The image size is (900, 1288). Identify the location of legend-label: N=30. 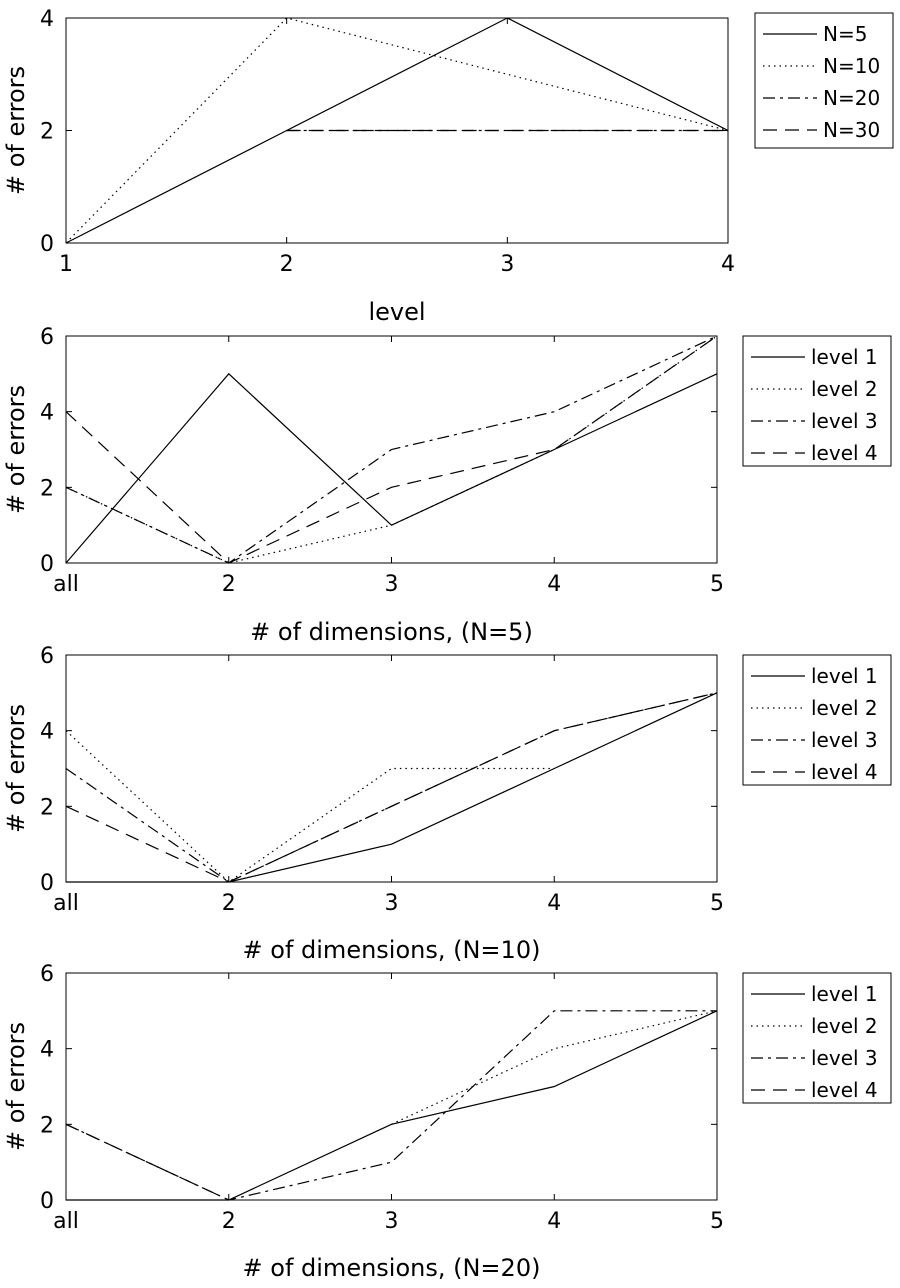
(851, 130).